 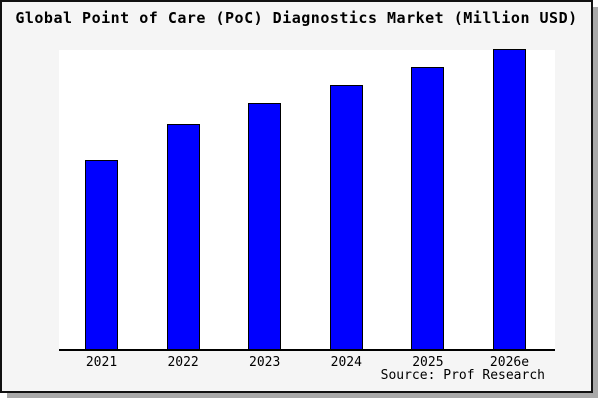 What do you see at coordinates (183, 362) in the screenshot?
I see `x-tick-2022: 2022` at bounding box center [183, 362].